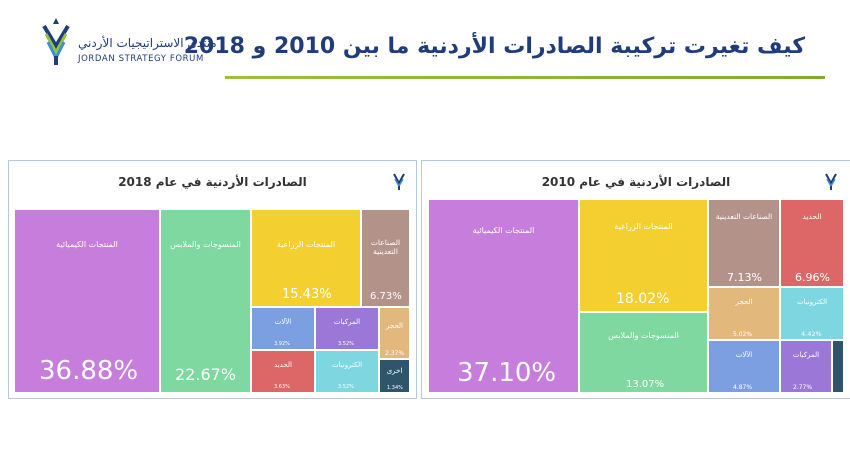 The height and width of the screenshot is (475, 850). I want to click on cell-value: 1.34%, so click(395, 388).